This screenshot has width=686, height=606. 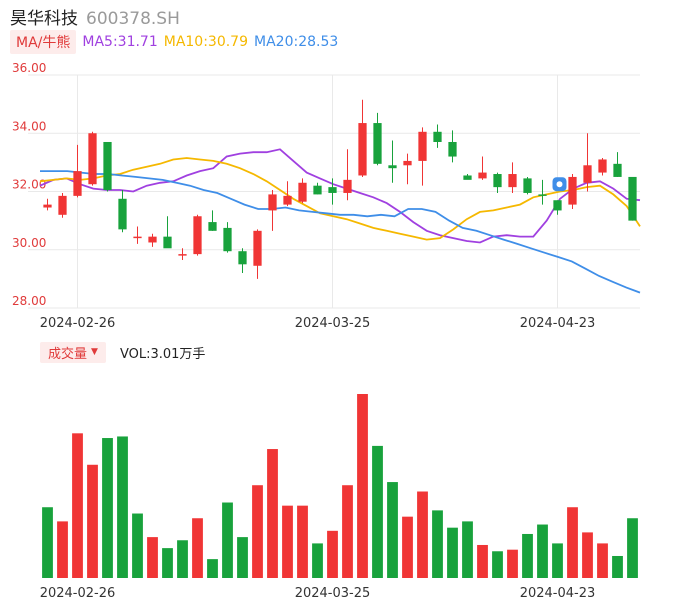 What do you see at coordinates (333, 323) in the screenshot?
I see `x-tick-label: 2024-03-25` at bounding box center [333, 323].